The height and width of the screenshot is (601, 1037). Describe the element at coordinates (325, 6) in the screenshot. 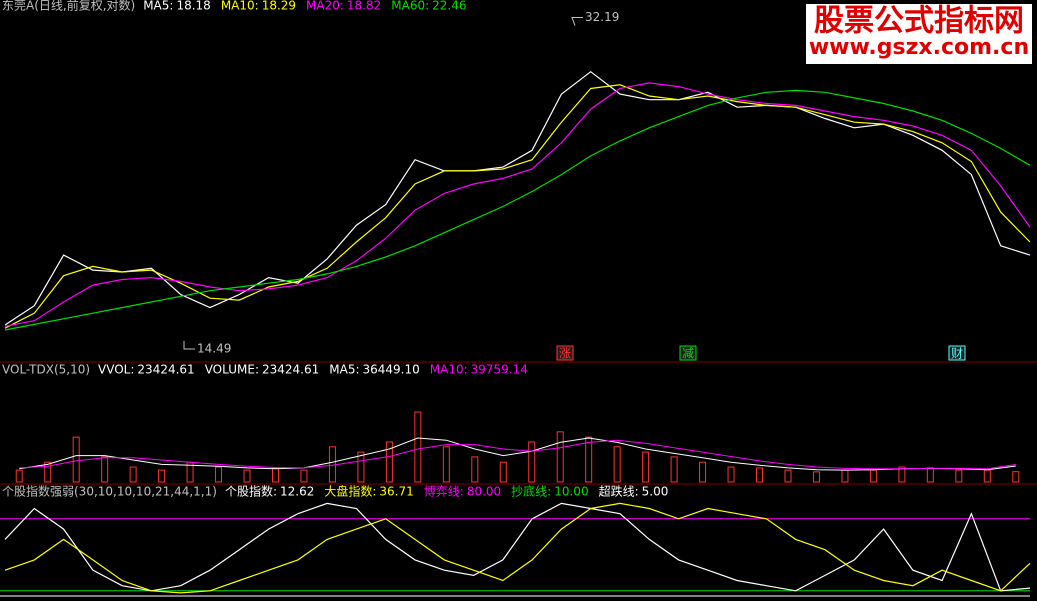

I see `legend-label: MA20:` at that location.